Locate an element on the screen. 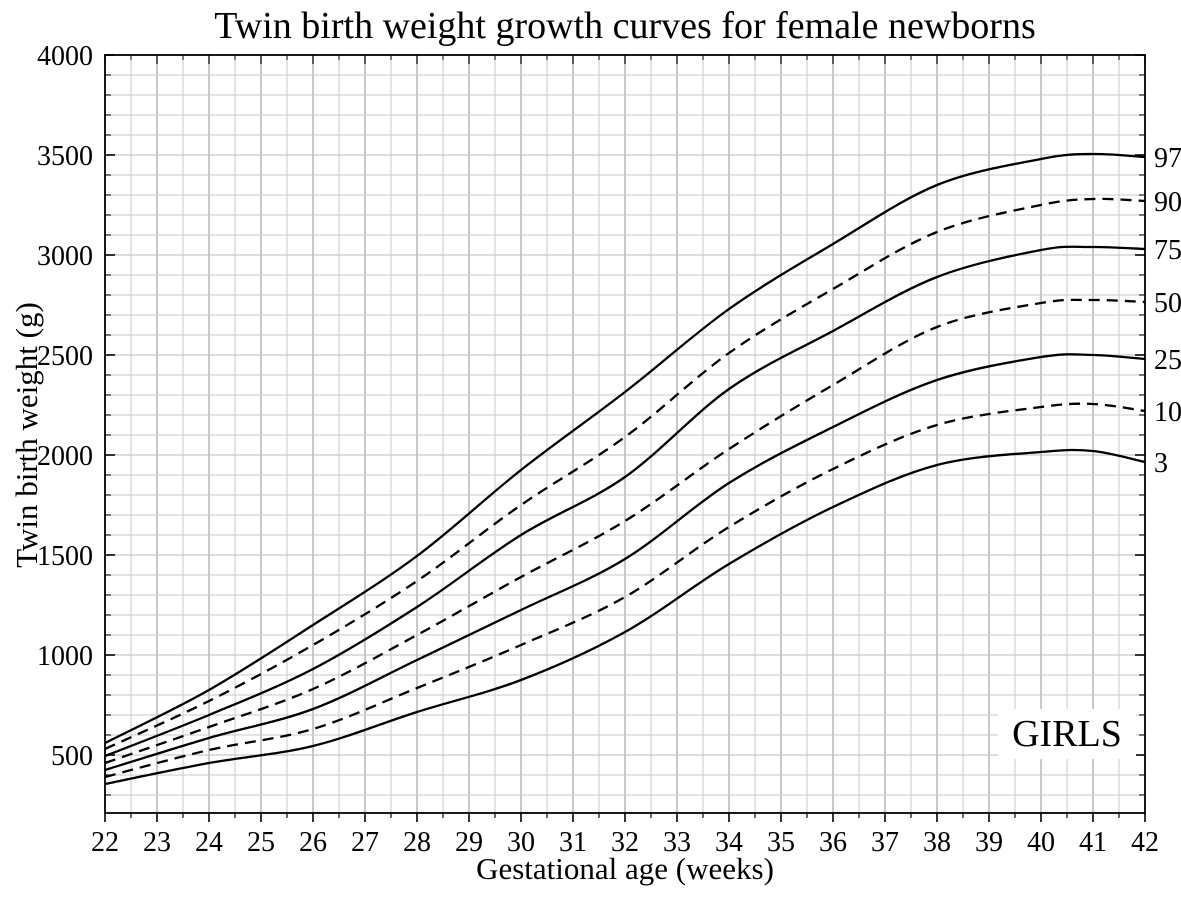  x-axis-tick-label: 33 is located at coordinates (677, 842).